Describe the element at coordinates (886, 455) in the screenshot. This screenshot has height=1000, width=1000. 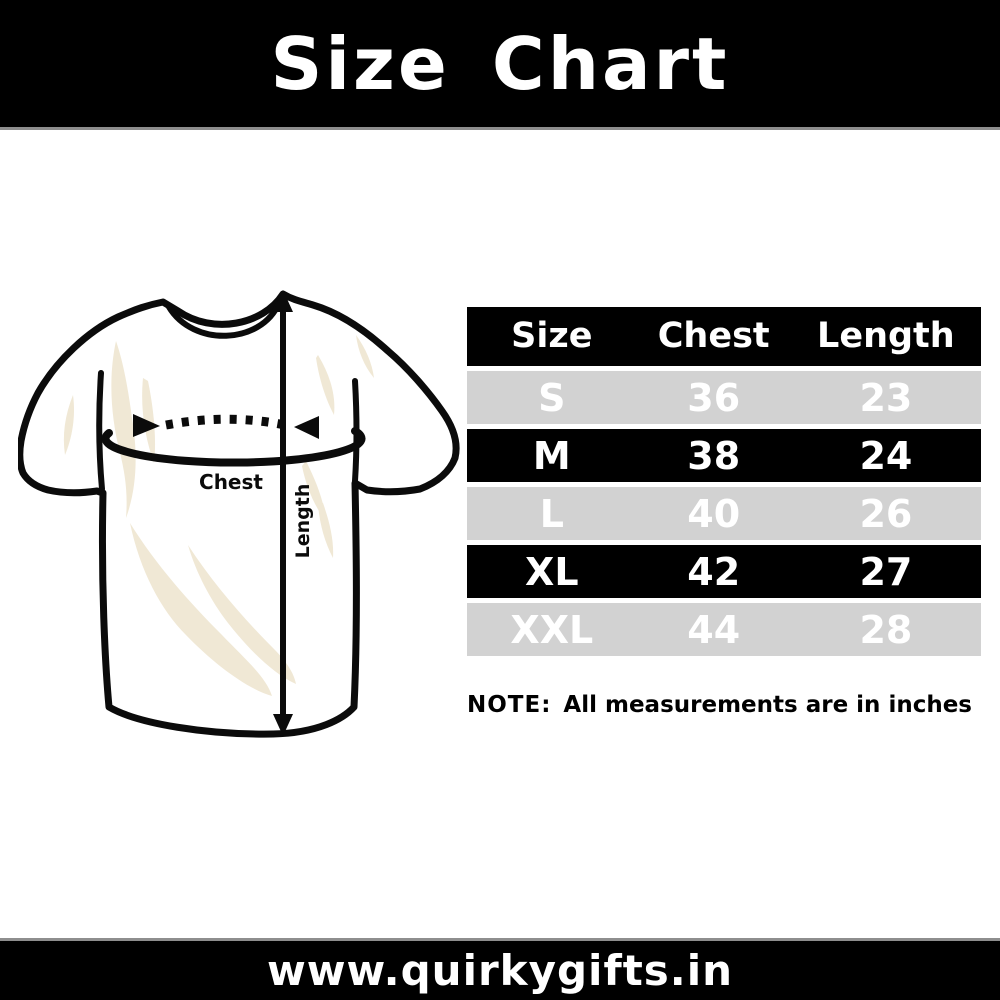
I see `length-value: 24` at that location.